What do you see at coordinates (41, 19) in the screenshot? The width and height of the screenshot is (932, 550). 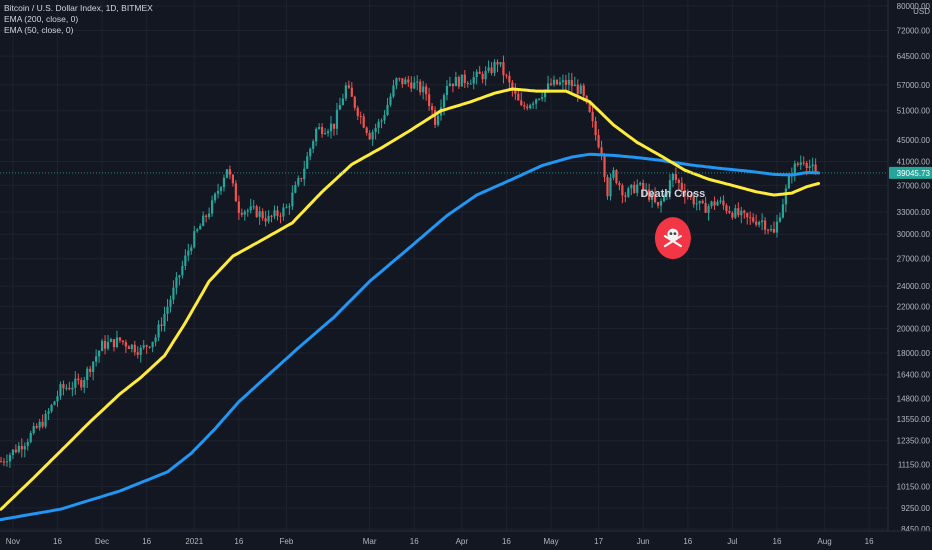 I see `ema-200-label: EMA (200, close, 0)` at bounding box center [41, 19].